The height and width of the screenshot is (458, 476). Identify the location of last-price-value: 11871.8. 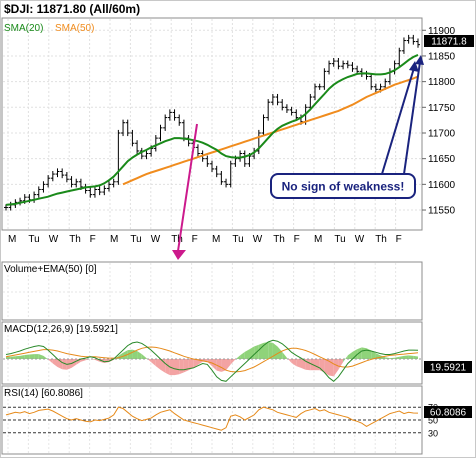
(449, 42).